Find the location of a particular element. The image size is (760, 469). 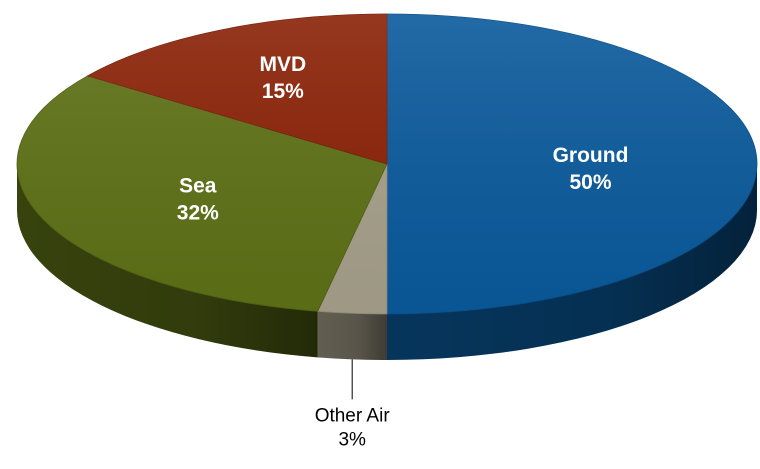

data-label-other-air: Other Air 3% is located at coordinates (353, 404).